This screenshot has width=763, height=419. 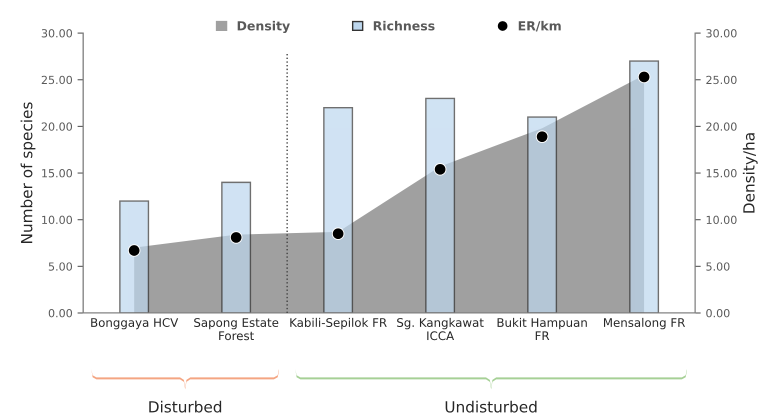 What do you see at coordinates (750, 173) in the screenshot?
I see `y2-axis-title: Density/ha` at bounding box center [750, 173].